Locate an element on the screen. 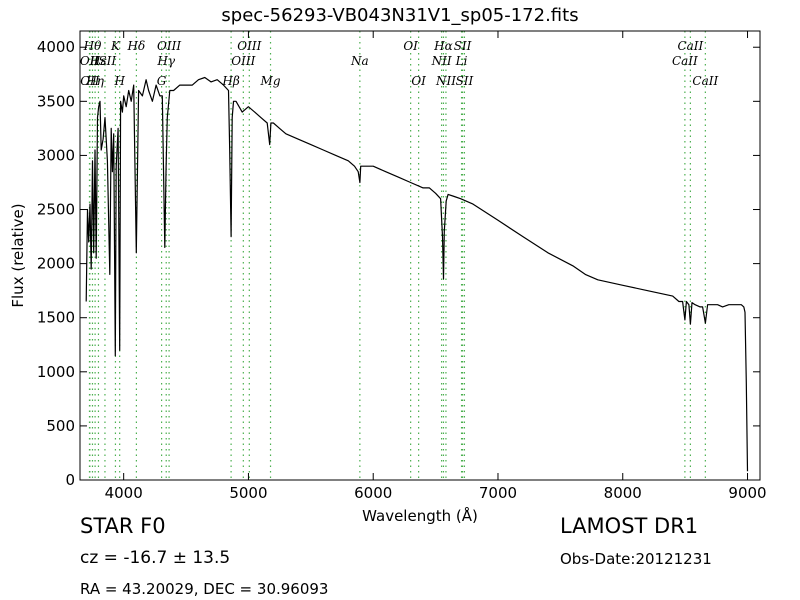  y-tick-label: 2000 is located at coordinates (56, 264).